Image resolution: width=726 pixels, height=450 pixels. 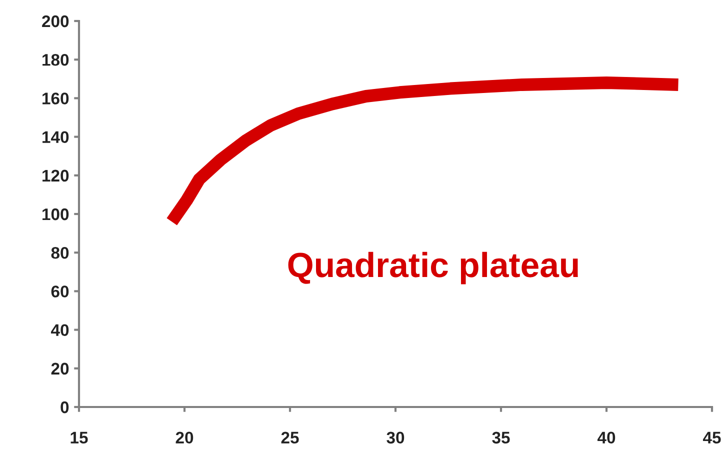 What do you see at coordinates (60, 368) in the screenshot?
I see `y-tick-label: 20` at bounding box center [60, 368].